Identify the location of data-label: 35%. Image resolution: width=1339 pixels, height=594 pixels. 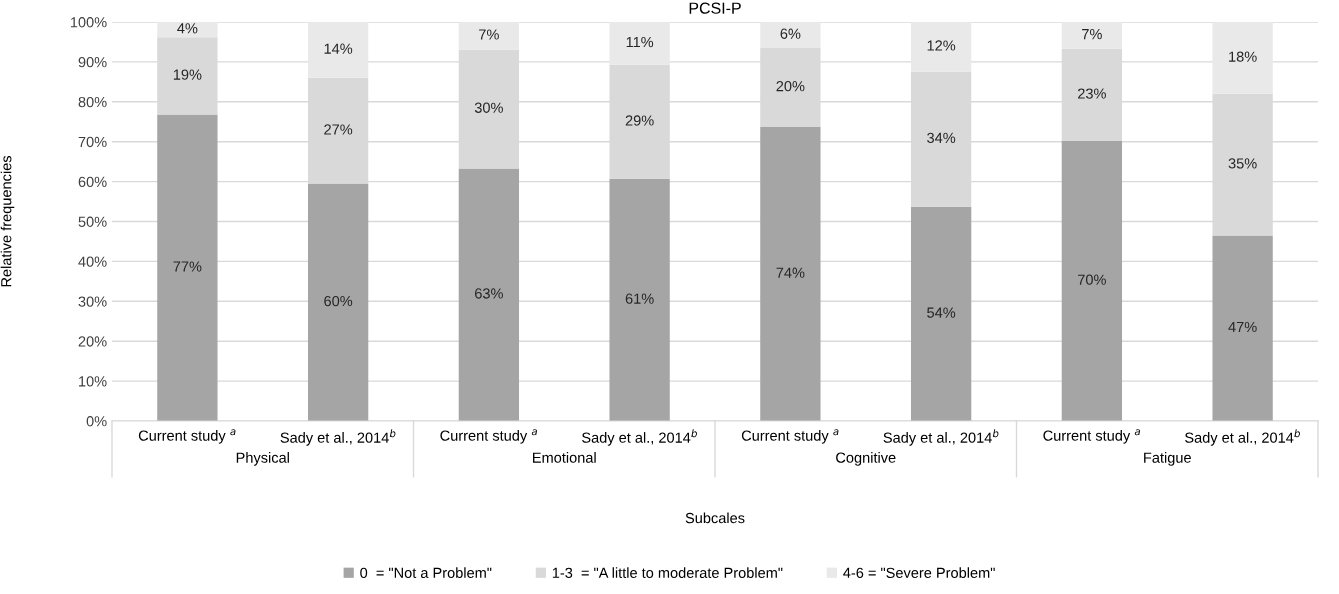
(1242, 163).